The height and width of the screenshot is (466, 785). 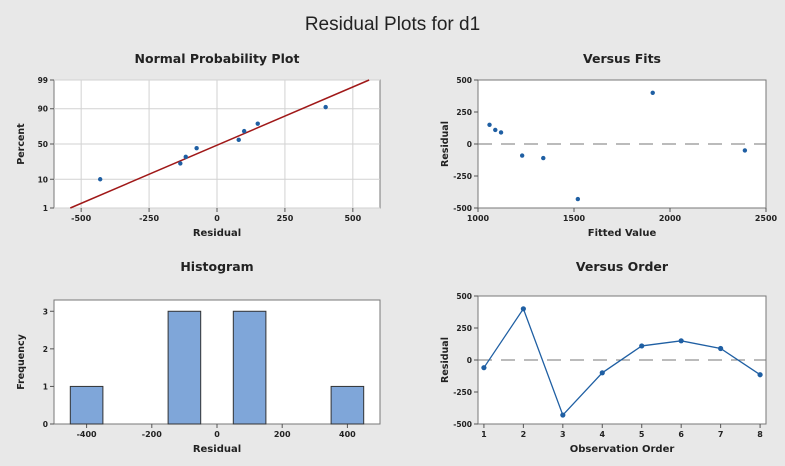 I want to click on x-axis-label: Fitted Value, so click(x=622, y=233).